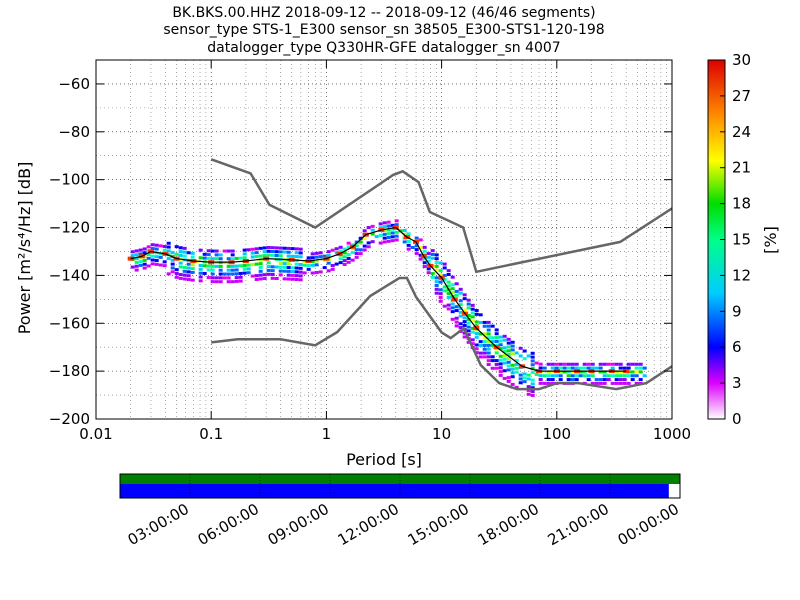  What do you see at coordinates (441, 434) in the screenshot?
I see `x-tick-label: 10` at bounding box center [441, 434].